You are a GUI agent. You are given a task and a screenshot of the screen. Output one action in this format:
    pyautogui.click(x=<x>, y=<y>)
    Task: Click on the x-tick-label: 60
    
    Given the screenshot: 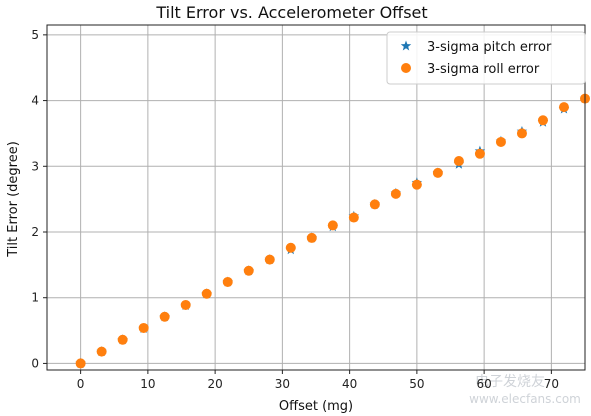 What is the action you would take?
    pyautogui.click(x=483, y=384)
    